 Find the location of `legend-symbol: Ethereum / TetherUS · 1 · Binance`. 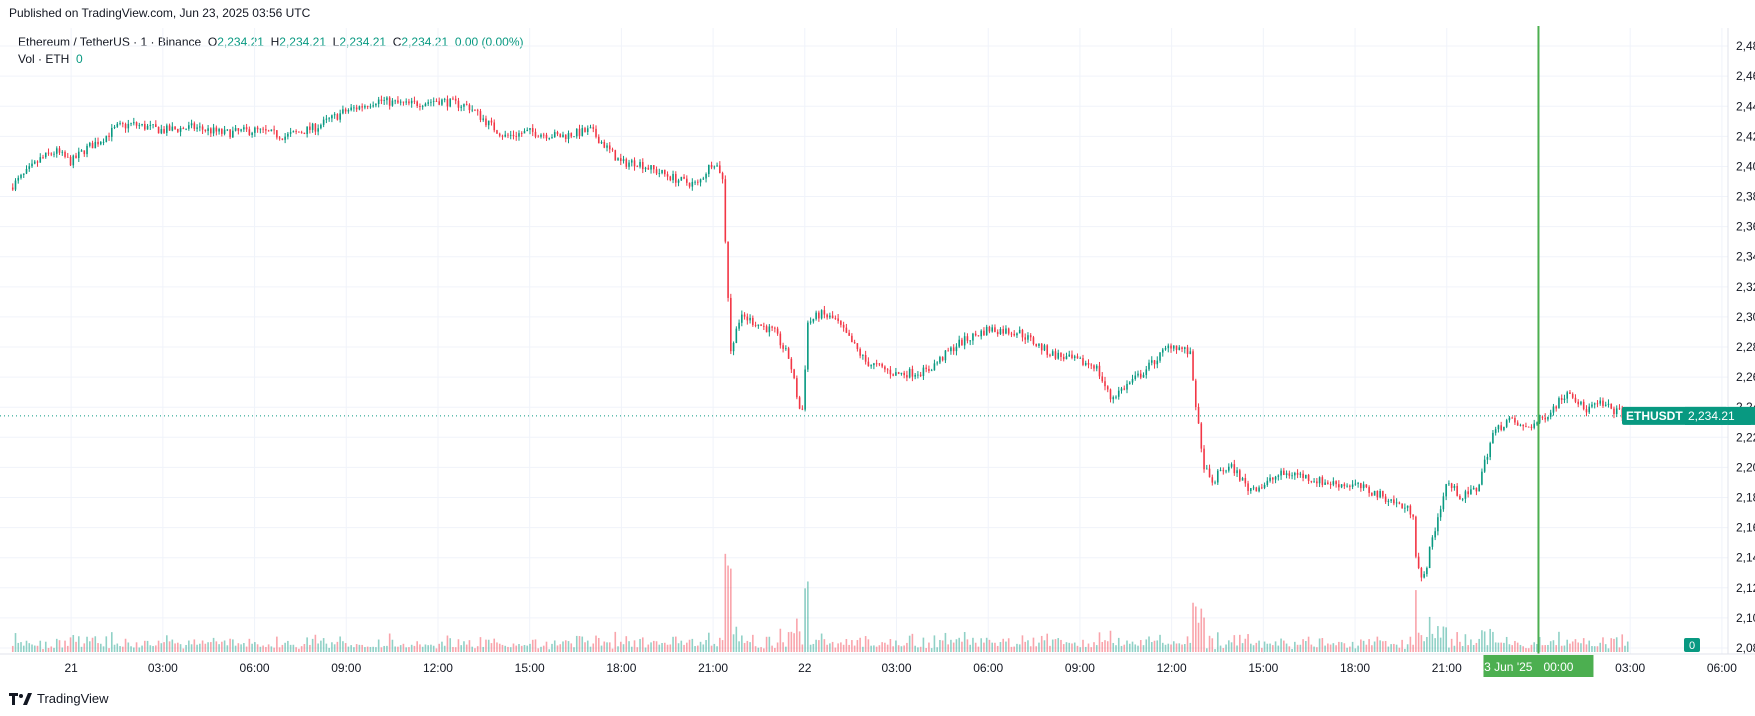

legend-symbol: Ethereum / TetherUS · 1 · Binance is located at coordinates (110, 42).